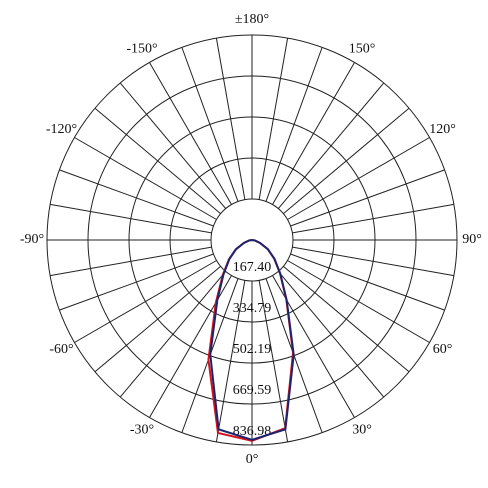 The height and width of the screenshot is (488, 488). What do you see at coordinates (61, 349) in the screenshot?
I see `angle-tick-label: -60°` at bounding box center [61, 349].